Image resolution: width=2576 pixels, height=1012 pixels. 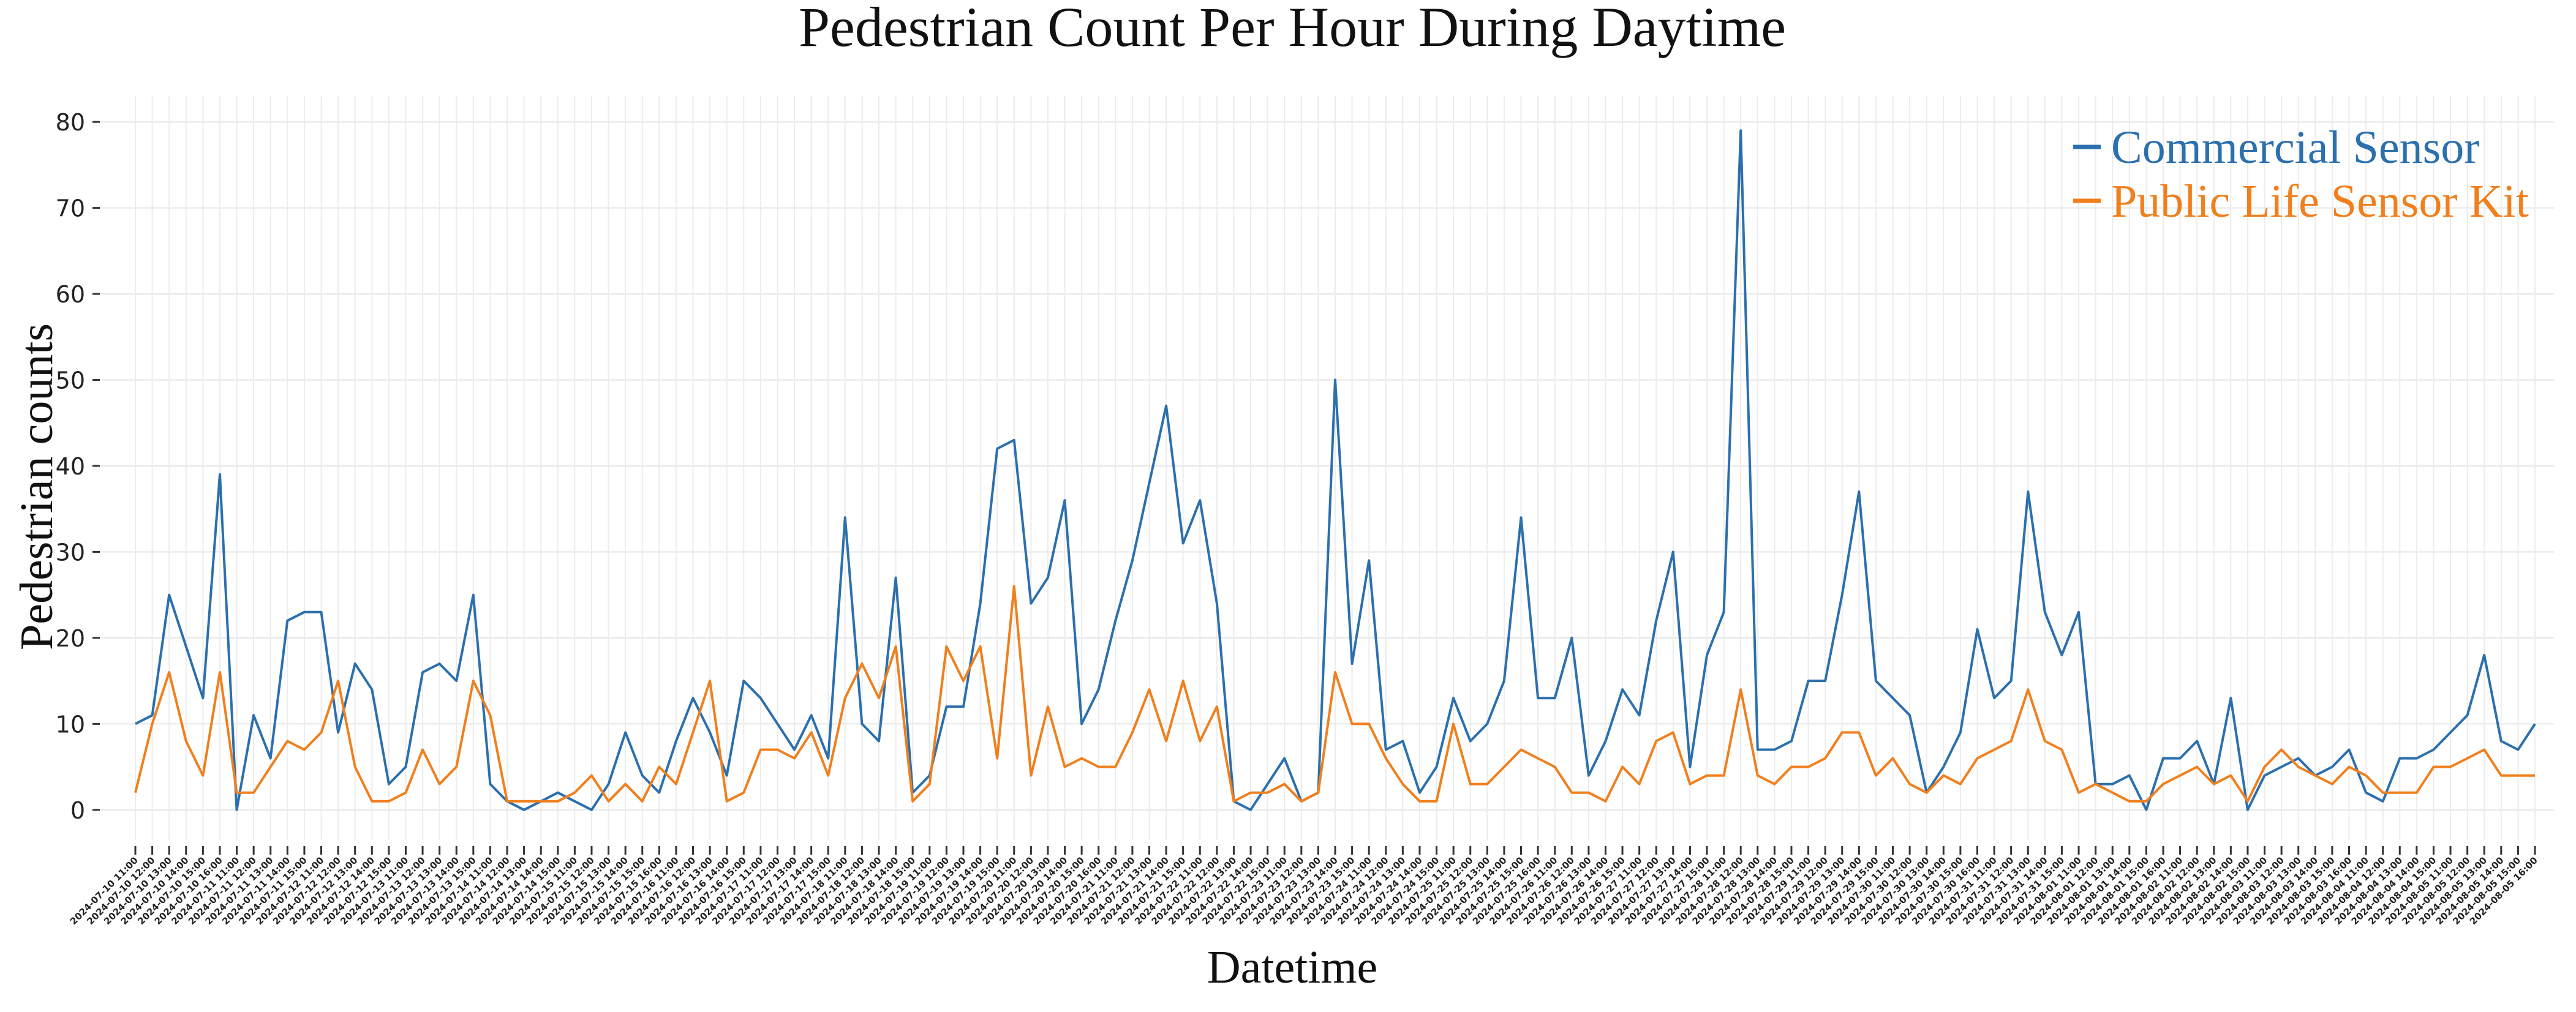 I want to click on y-tick-label: 10, so click(x=70, y=724).